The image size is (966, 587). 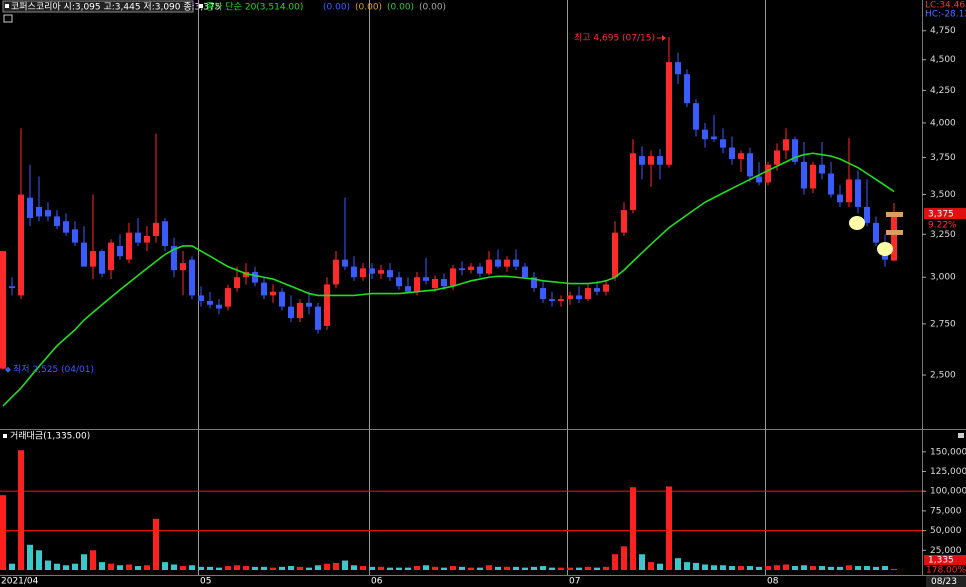 I want to click on x-tick-label: 06, so click(x=377, y=582).